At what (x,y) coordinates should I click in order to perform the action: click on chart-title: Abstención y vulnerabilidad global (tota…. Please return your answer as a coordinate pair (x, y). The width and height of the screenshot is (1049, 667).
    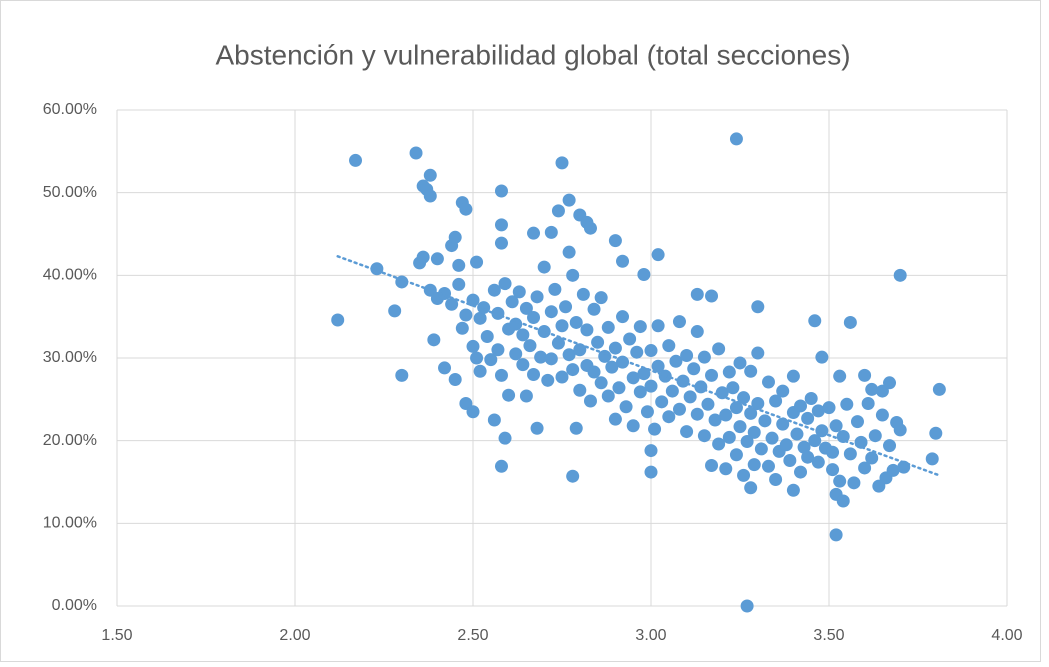
    Looking at the image, I should click on (532, 54).